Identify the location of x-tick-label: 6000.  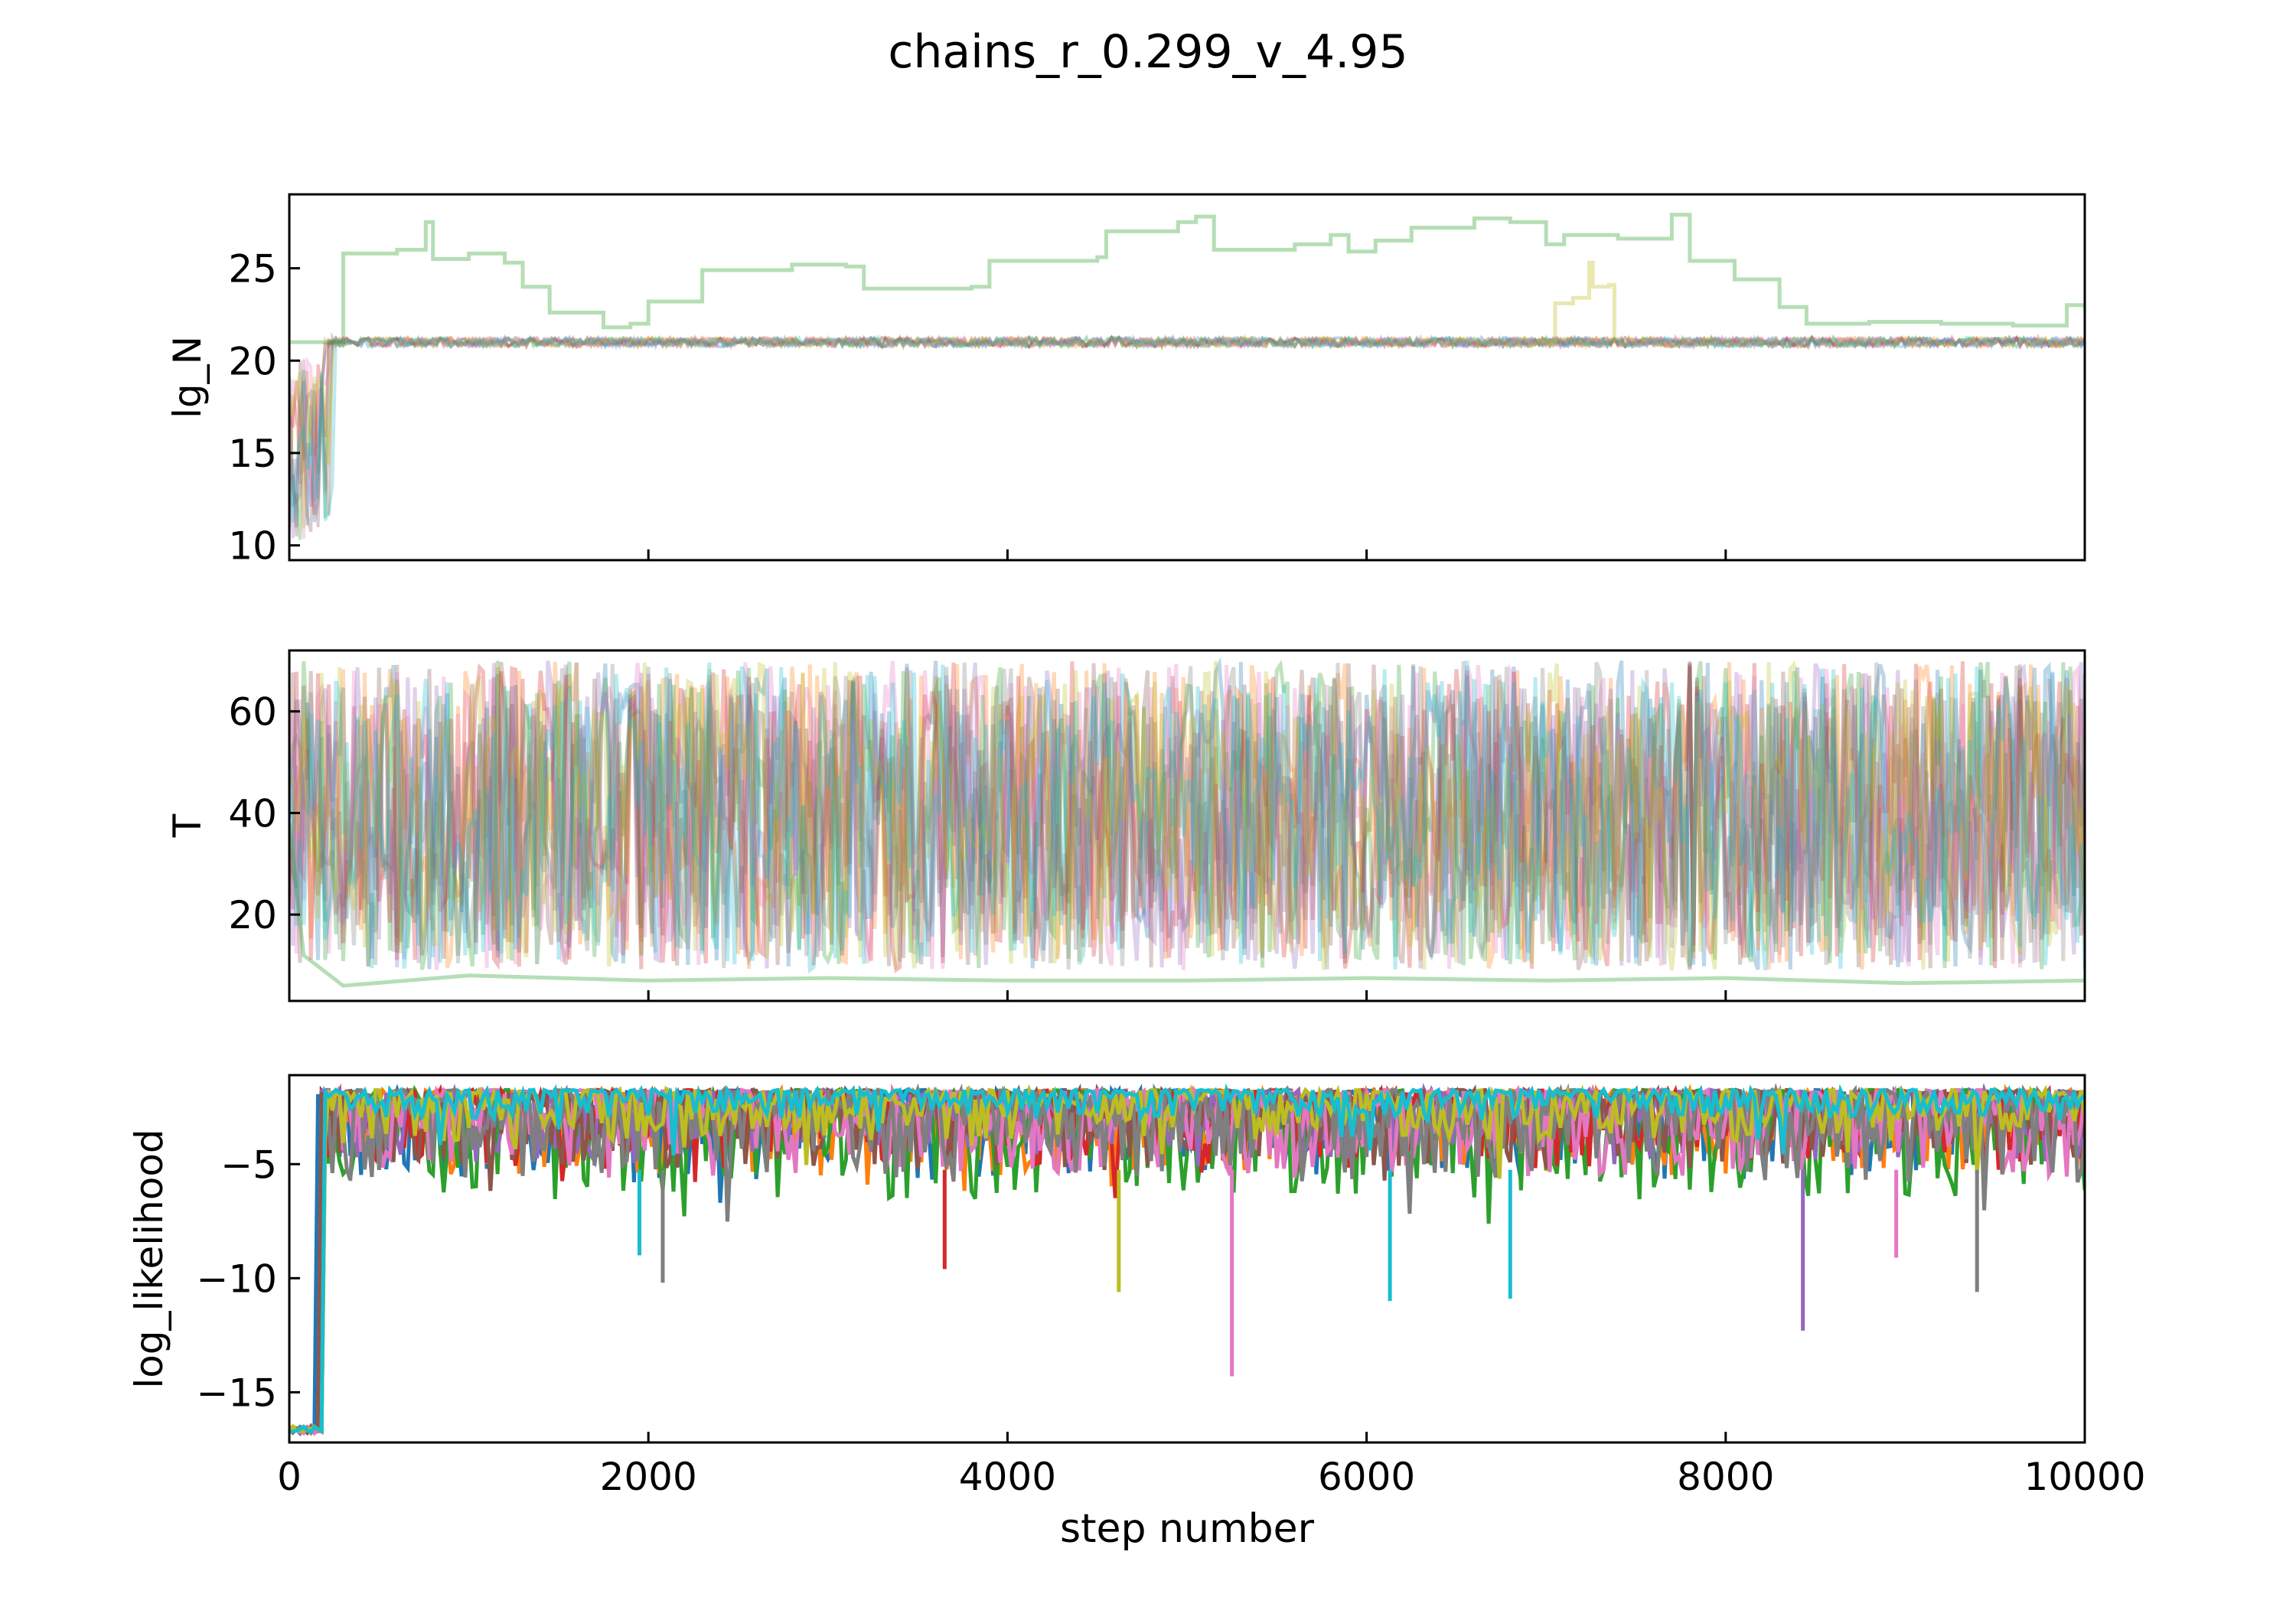
(1366, 1477).